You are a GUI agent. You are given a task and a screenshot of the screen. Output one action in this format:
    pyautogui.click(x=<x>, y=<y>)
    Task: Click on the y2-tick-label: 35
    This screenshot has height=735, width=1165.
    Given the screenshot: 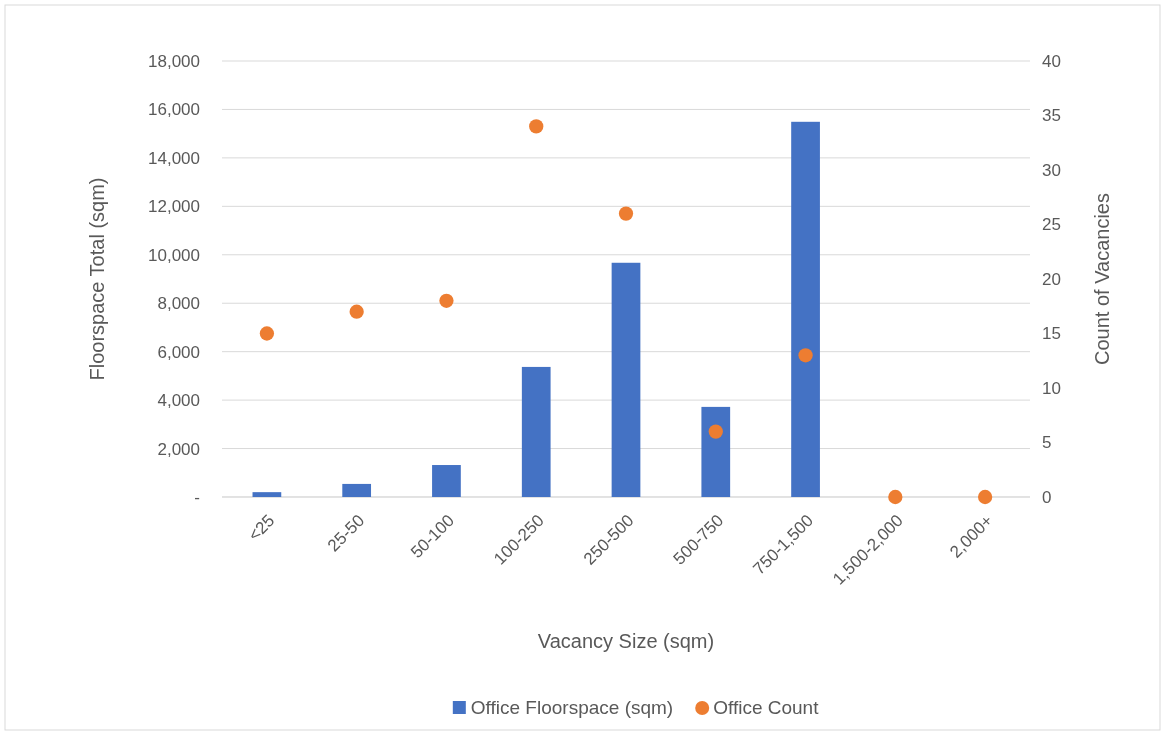 What is the action you would take?
    pyautogui.click(x=1051, y=116)
    